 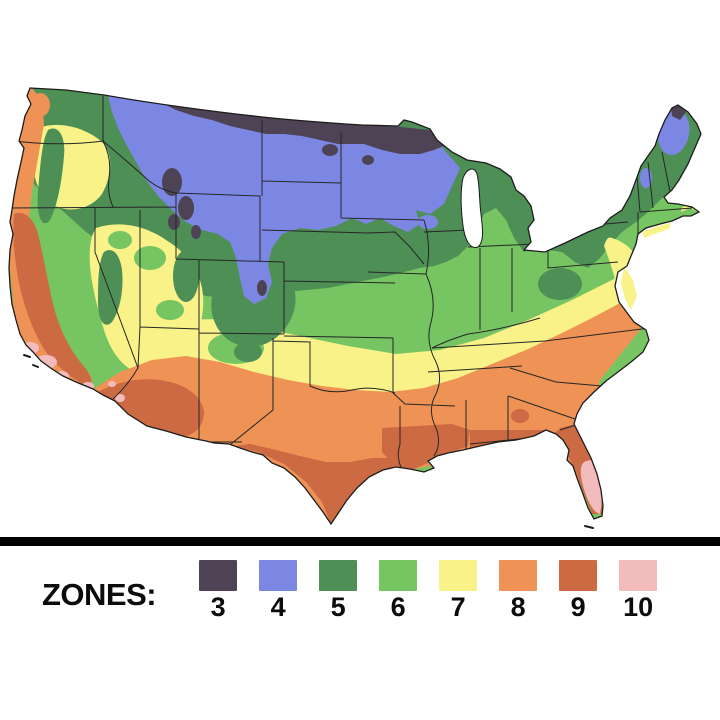 What do you see at coordinates (360, 541) in the screenshot?
I see `divider-bar` at bounding box center [360, 541].